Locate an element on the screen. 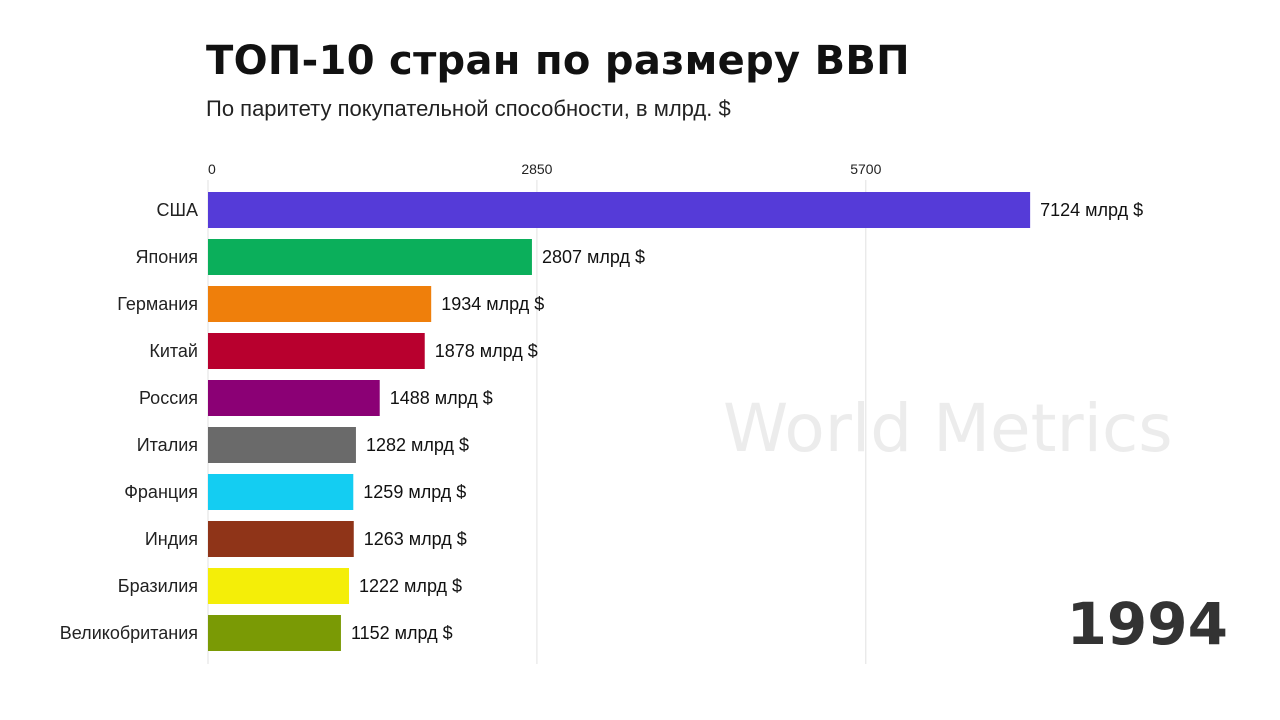  category-label: Великобритания is located at coordinates (129, 633).